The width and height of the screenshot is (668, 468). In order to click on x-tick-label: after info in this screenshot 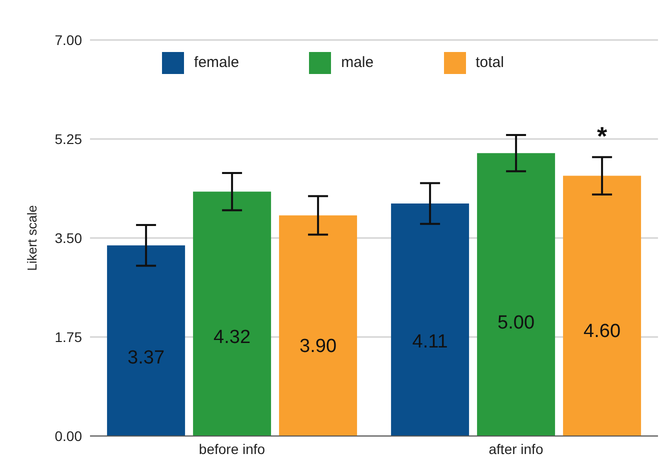, I will do `click(516, 448)`.